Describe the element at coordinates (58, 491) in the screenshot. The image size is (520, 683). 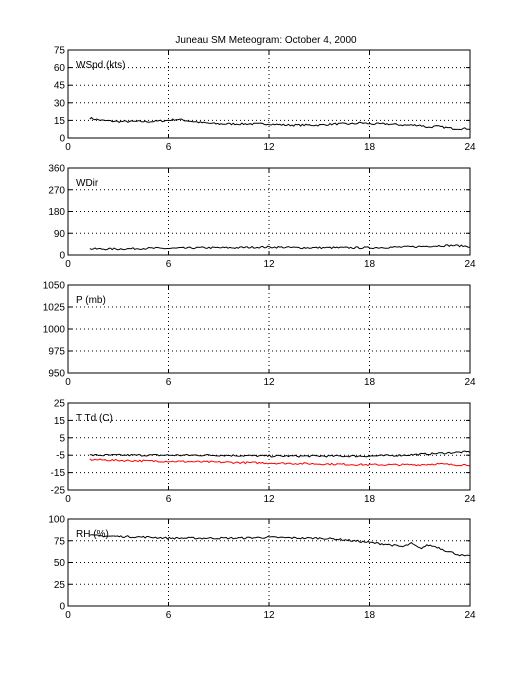
I see `y-tick-label: -25` at that location.